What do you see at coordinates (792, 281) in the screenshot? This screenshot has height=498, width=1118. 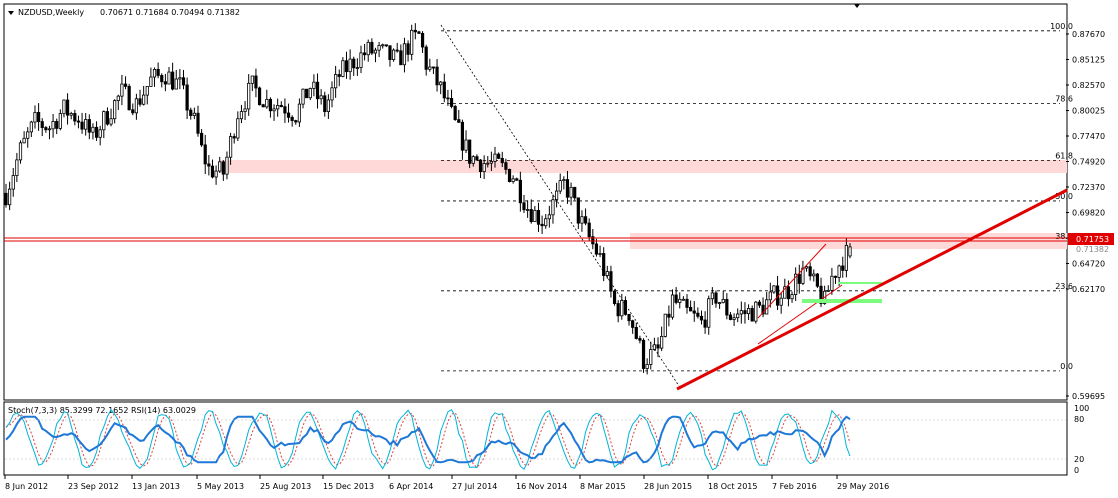 I see `channel-upper-line` at bounding box center [792, 281].